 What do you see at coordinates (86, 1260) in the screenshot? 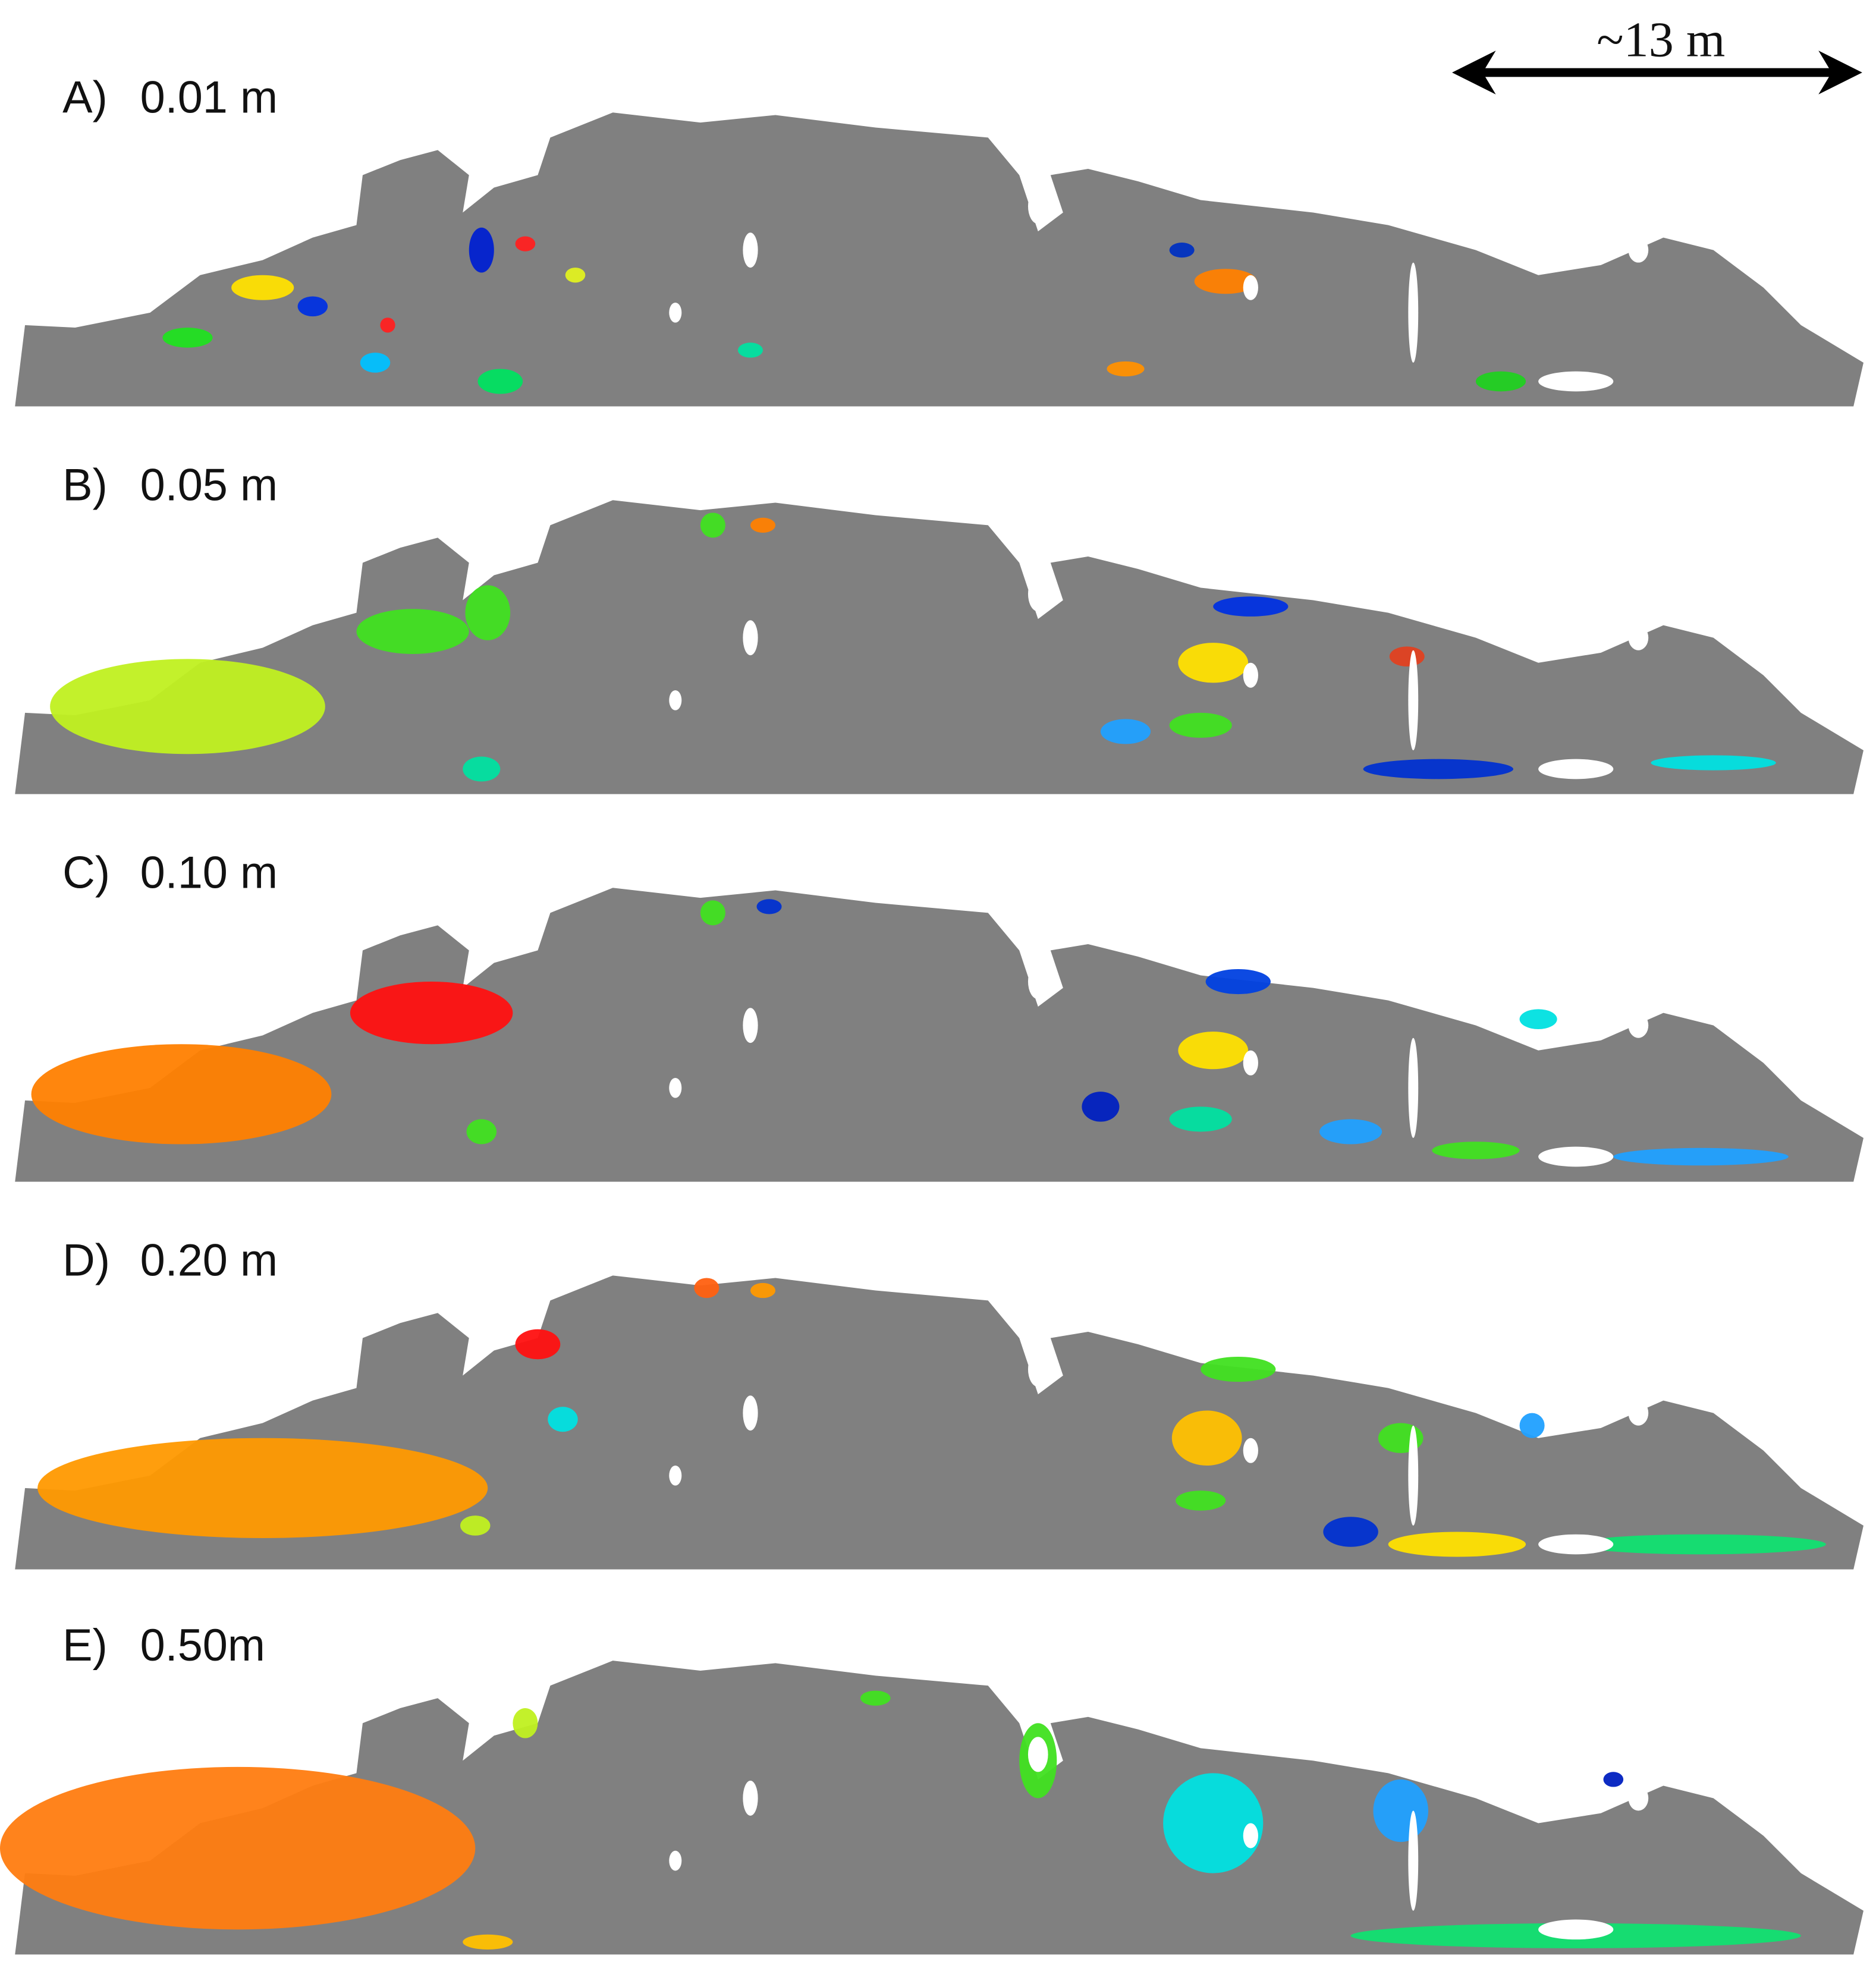
I see `panel-letter: D)` at bounding box center [86, 1260].